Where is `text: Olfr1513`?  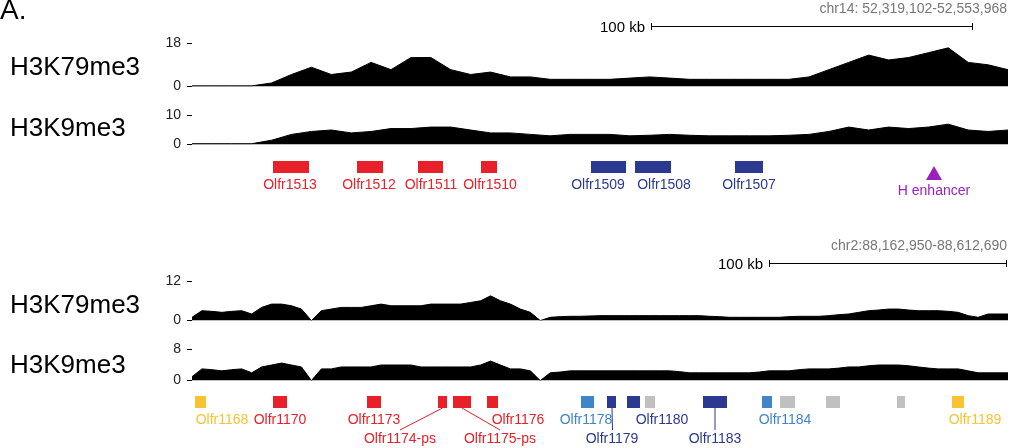
text: Olfr1513 is located at coordinates (290, 184).